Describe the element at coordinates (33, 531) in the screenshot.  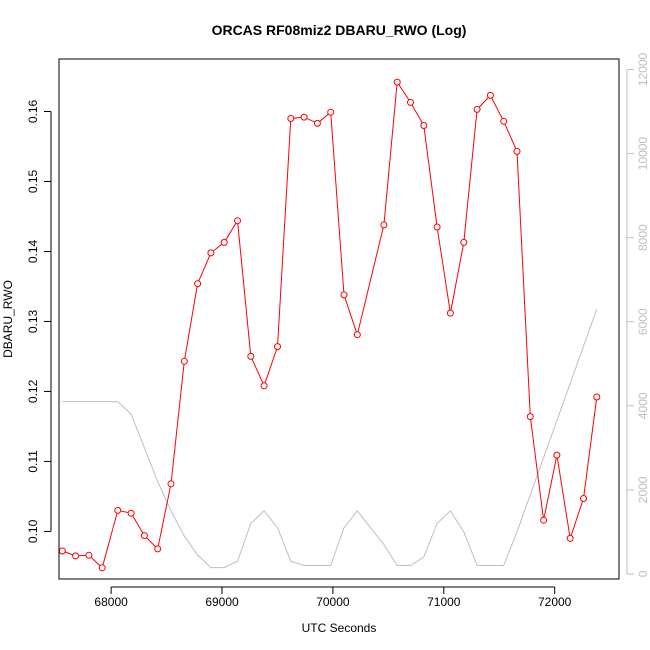
I see `y-tick-label: 0.10` at that location.